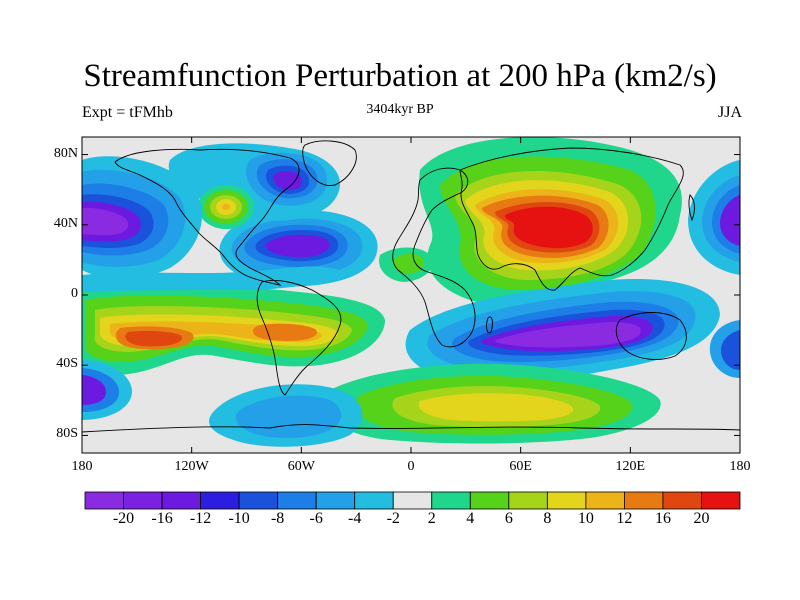  What do you see at coordinates (411, 428) in the screenshot?
I see `antarctica-coast` at bounding box center [411, 428].